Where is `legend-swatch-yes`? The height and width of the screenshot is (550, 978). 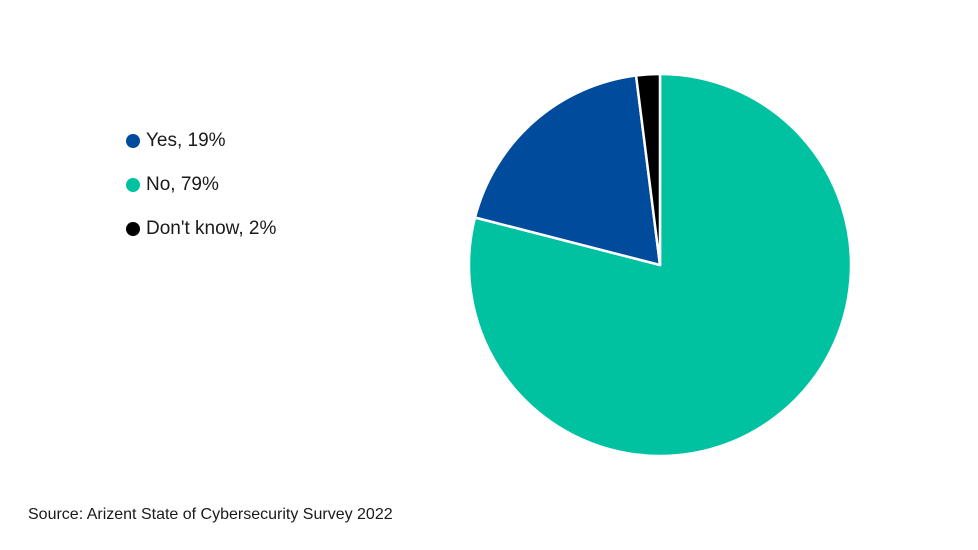 legend-swatch-yes is located at coordinates (133, 141).